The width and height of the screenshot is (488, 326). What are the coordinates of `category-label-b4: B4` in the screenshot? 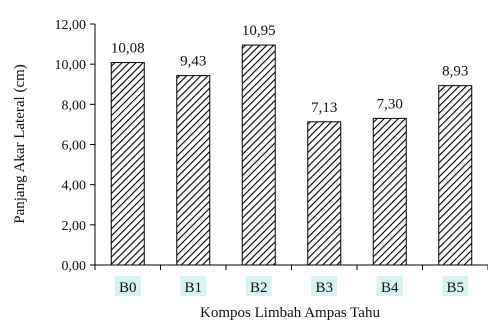 It's located at (390, 288).